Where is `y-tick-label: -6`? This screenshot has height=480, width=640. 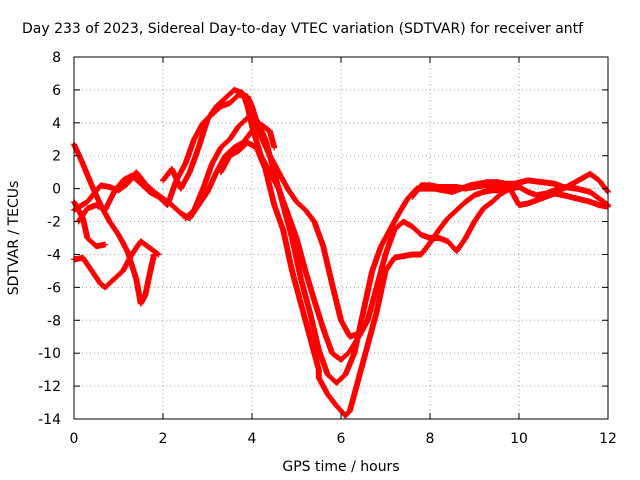
y-tick-label: -6 is located at coordinates (54, 288).